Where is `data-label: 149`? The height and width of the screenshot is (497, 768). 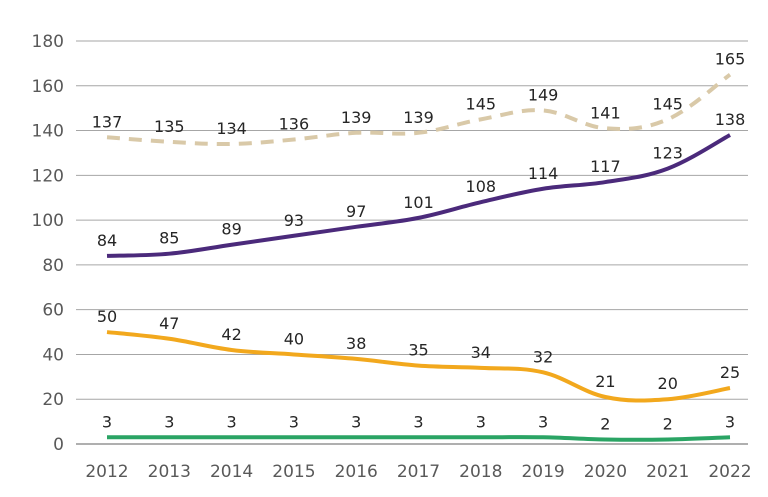
data-label: 149 is located at coordinates (543, 94).